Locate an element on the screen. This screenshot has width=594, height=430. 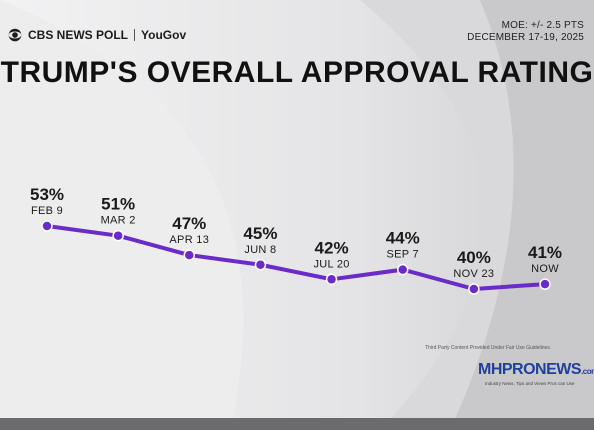
moe-block: MOE: +/- 2.5 PTS DECEMBER 17-19, 2025 is located at coordinates (525, 32).